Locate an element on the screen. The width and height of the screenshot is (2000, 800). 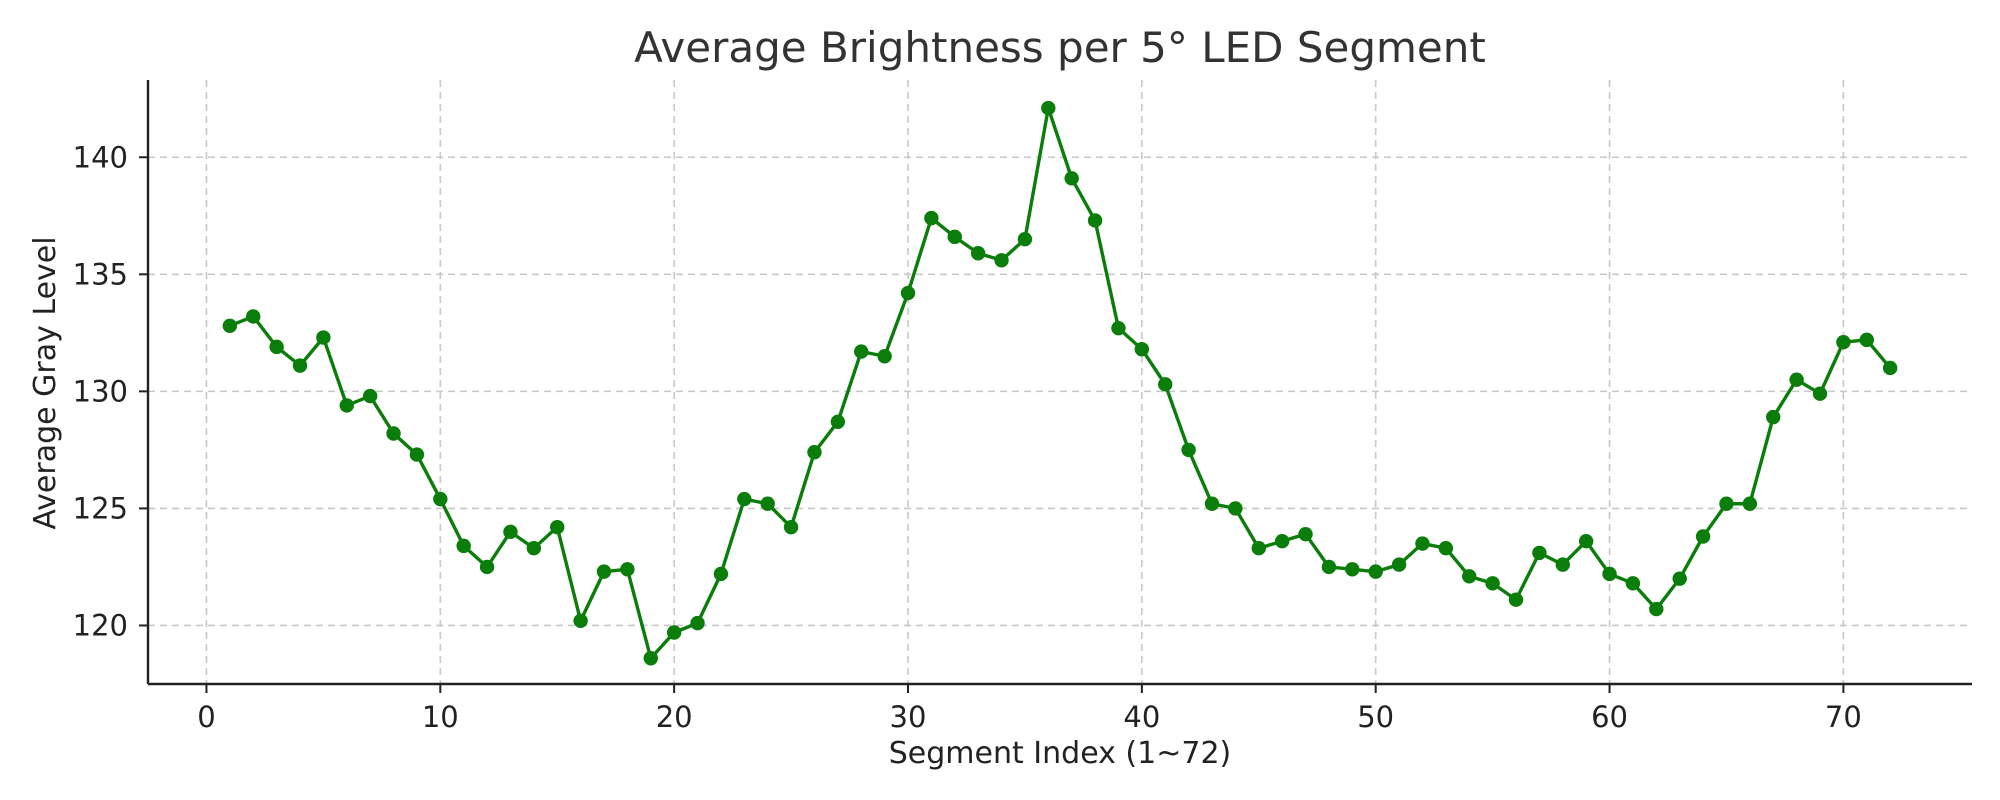
x-tick-label-40: 40 is located at coordinates (1141, 717).